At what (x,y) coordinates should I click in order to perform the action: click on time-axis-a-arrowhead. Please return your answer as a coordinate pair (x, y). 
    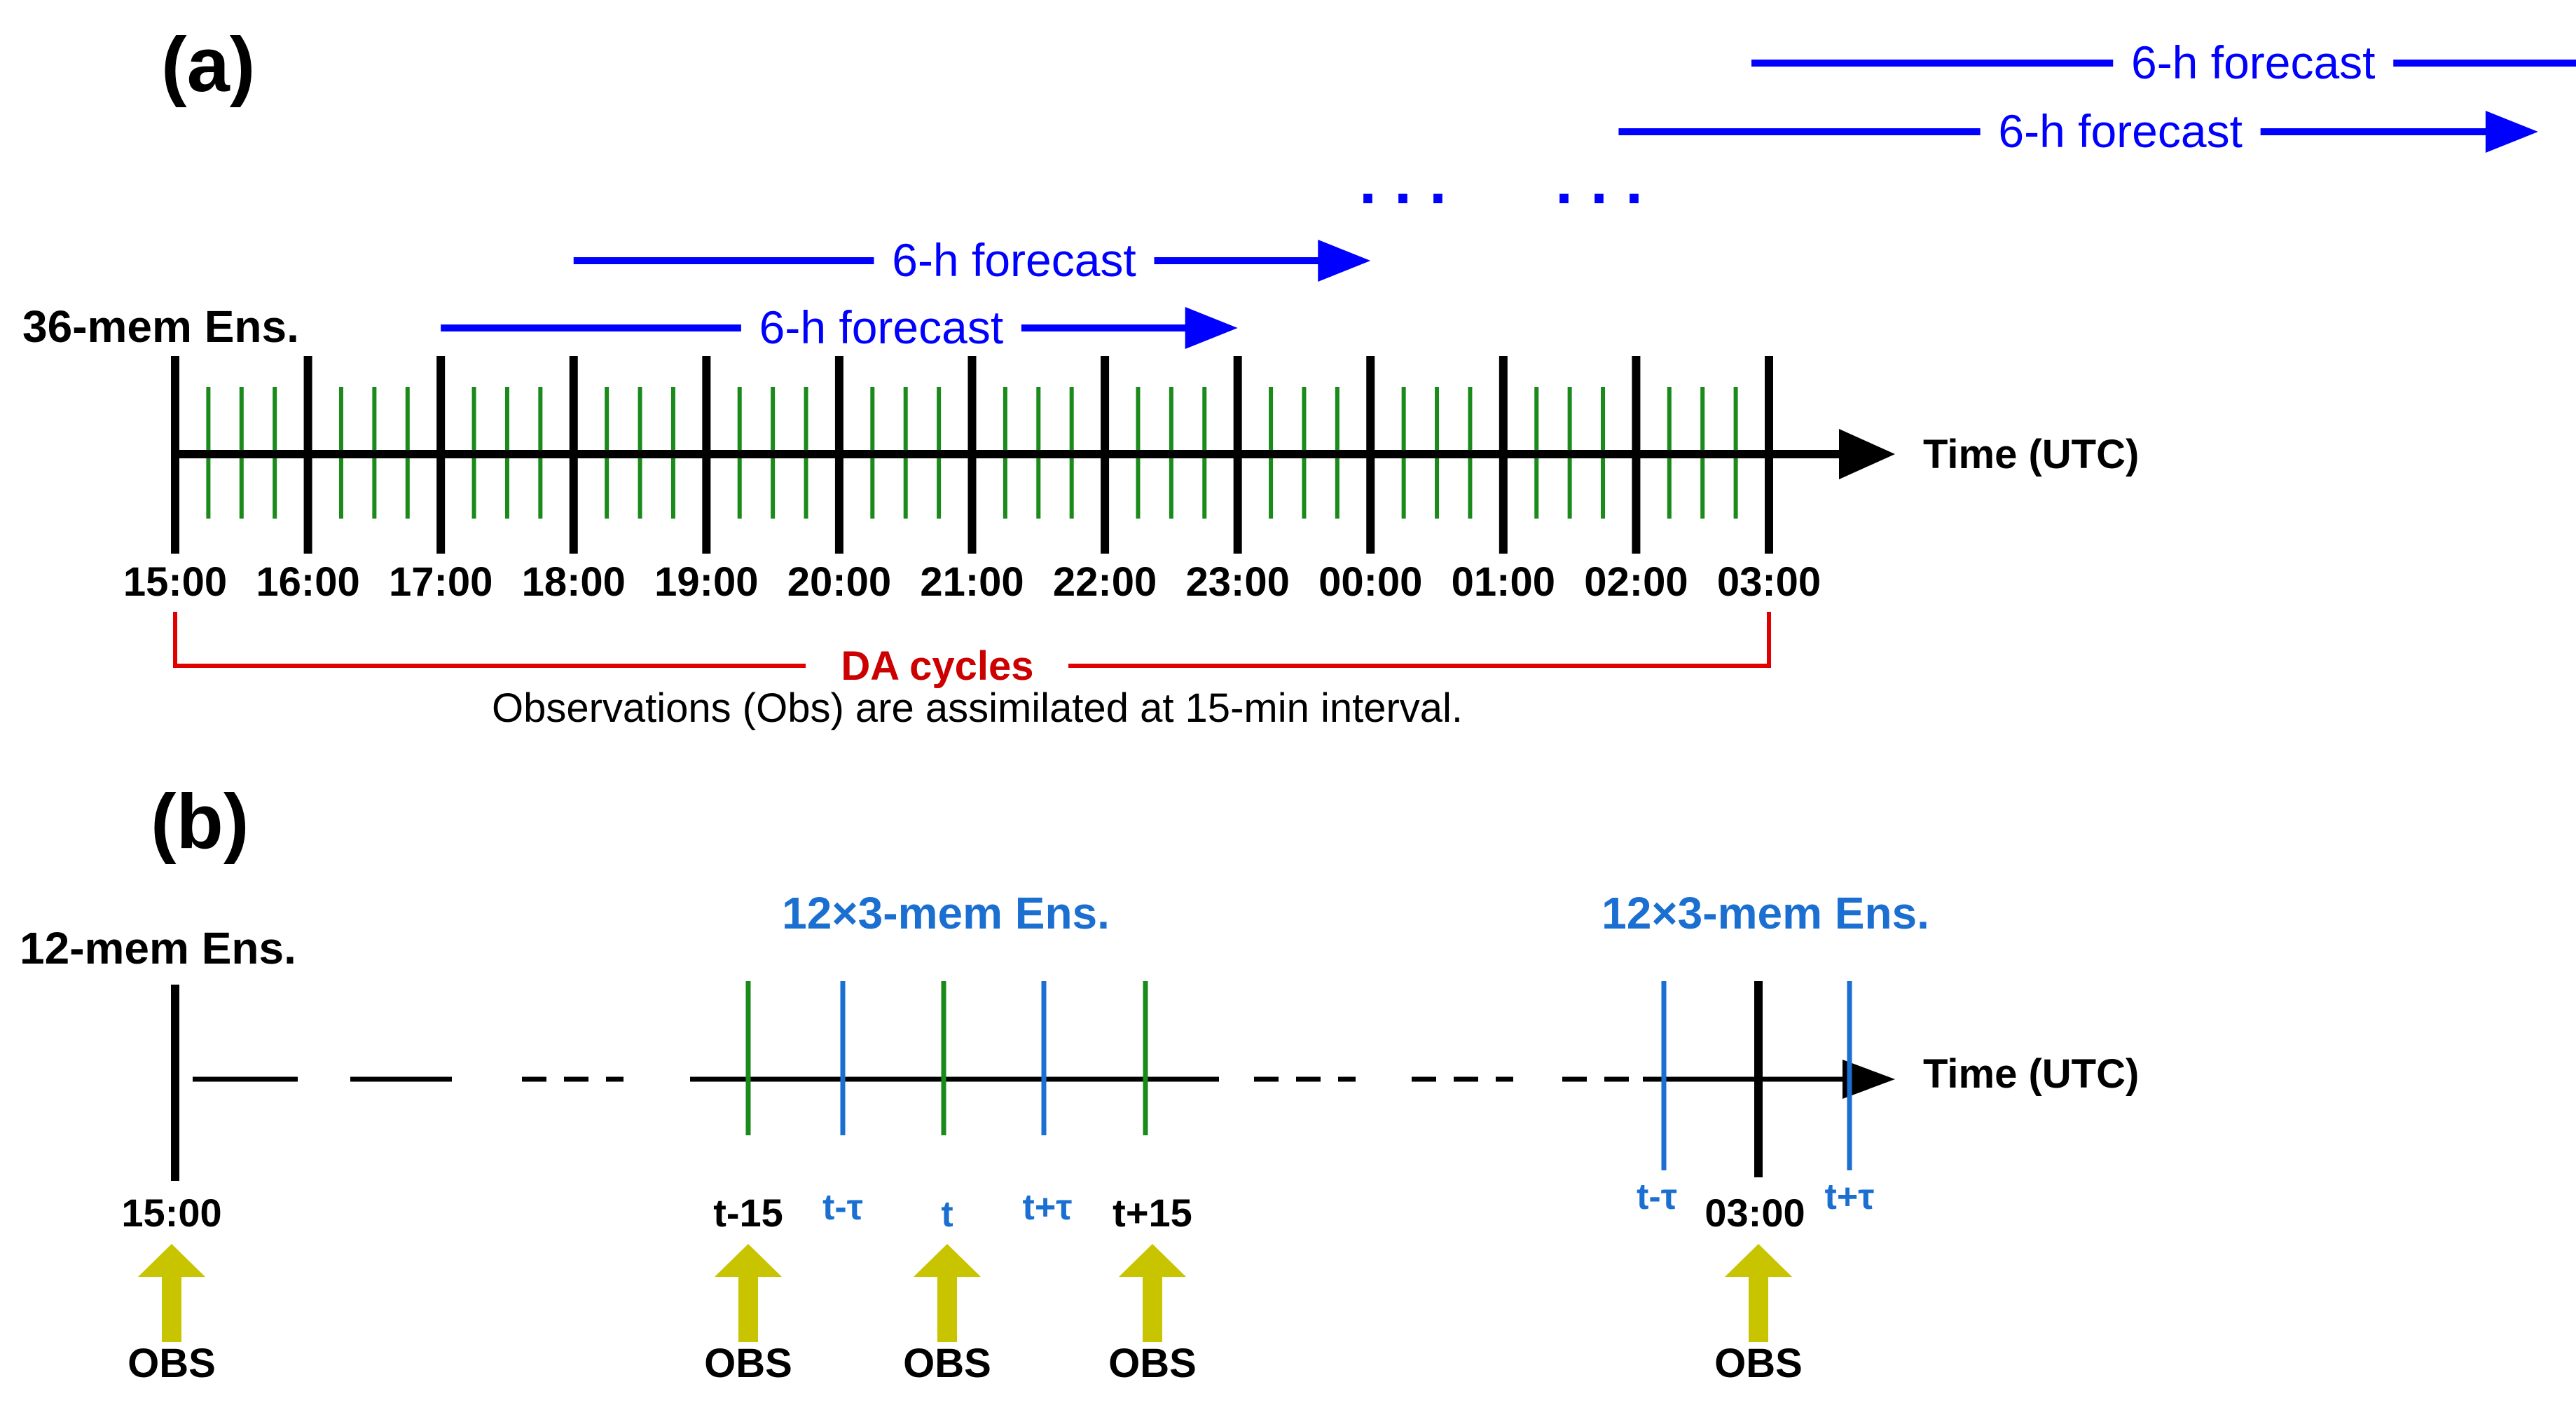
    Looking at the image, I should click on (1867, 454).